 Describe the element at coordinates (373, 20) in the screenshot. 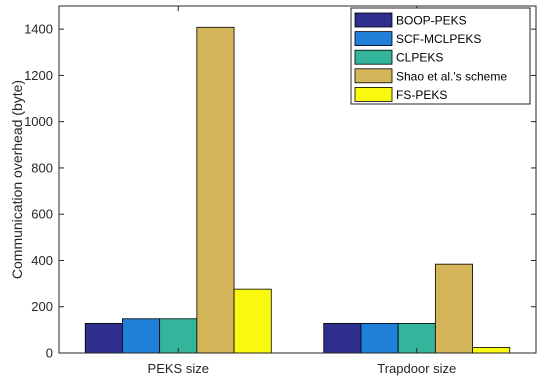

I see `legend-swatch-boop-peks` at that location.